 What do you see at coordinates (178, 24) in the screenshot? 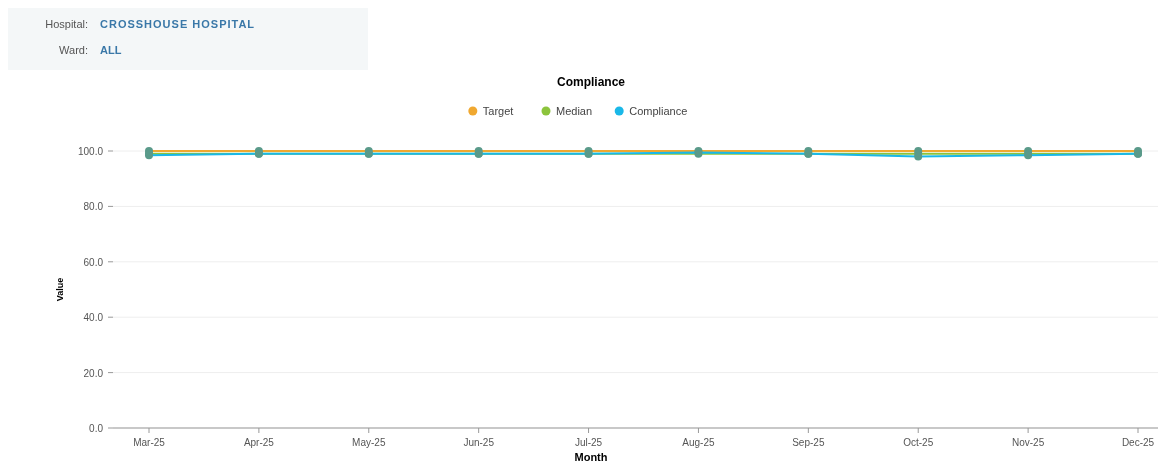
I see `text: CROSSHOUSE HOSPITAL` at bounding box center [178, 24].